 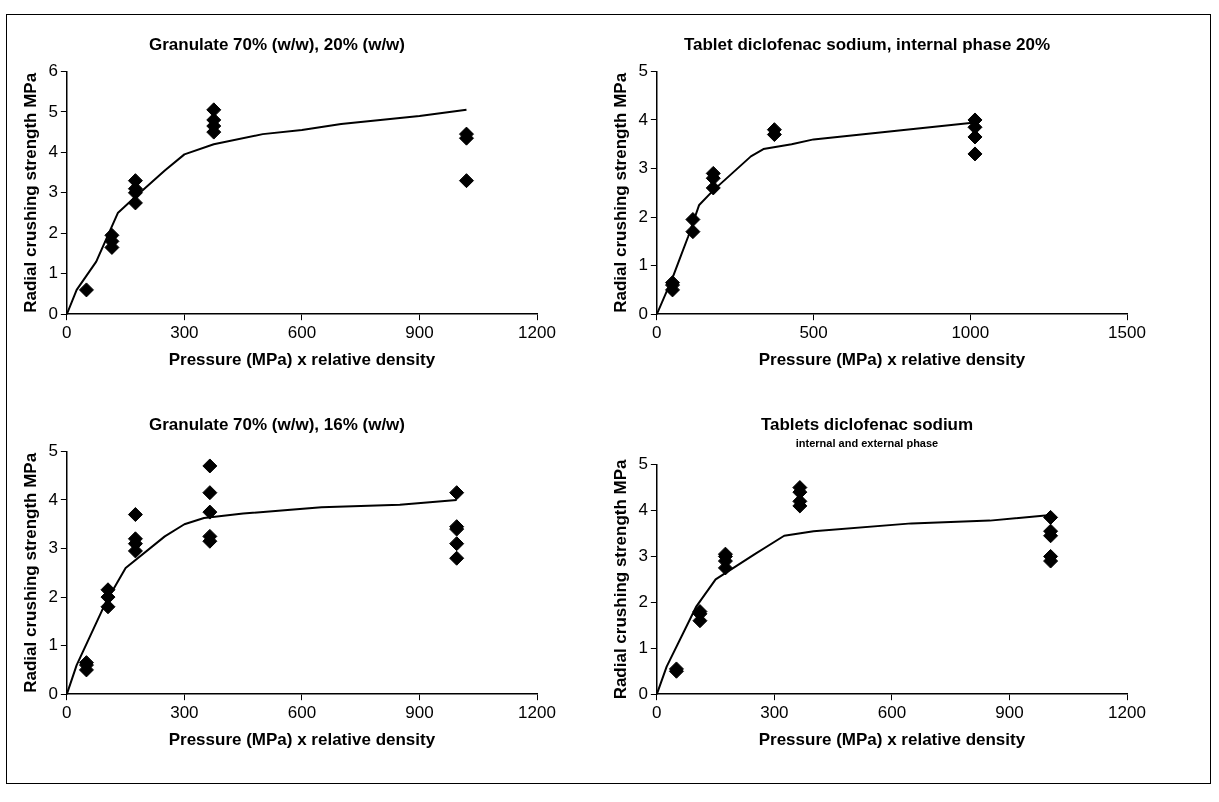 What do you see at coordinates (277, 424) in the screenshot?
I see `chart-title: Granulate 70% (w/w), 16% (w/w)` at bounding box center [277, 424].